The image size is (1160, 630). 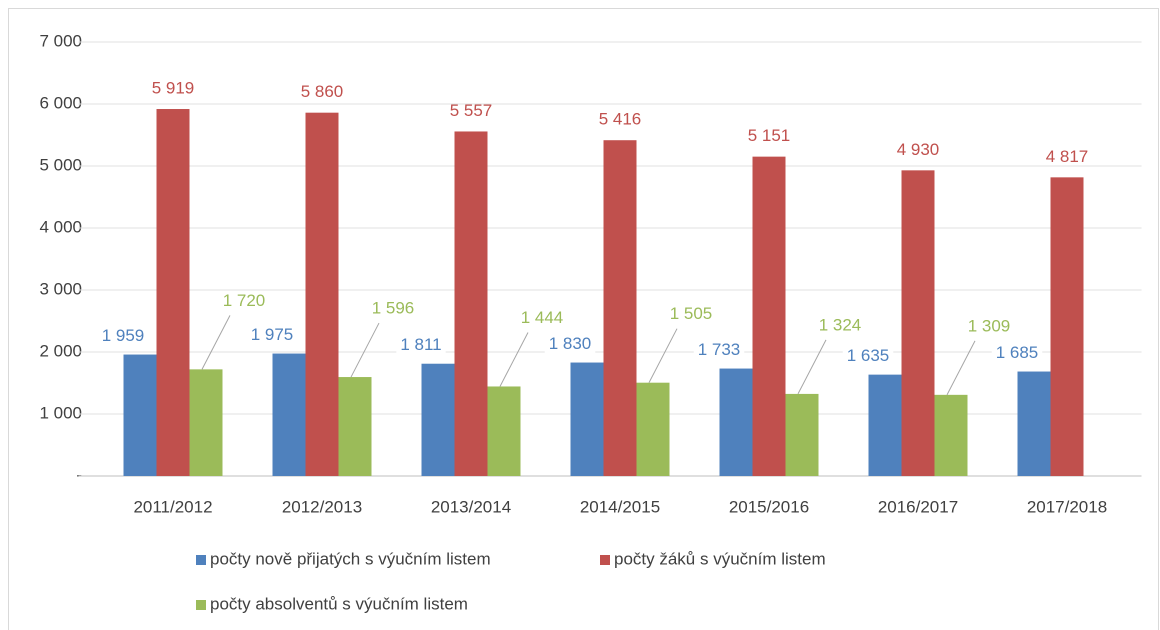 What do you see at coordinates (918, 149) in the screenshot?
I see `data-label: 4 930` at bounding box center [918, 149].